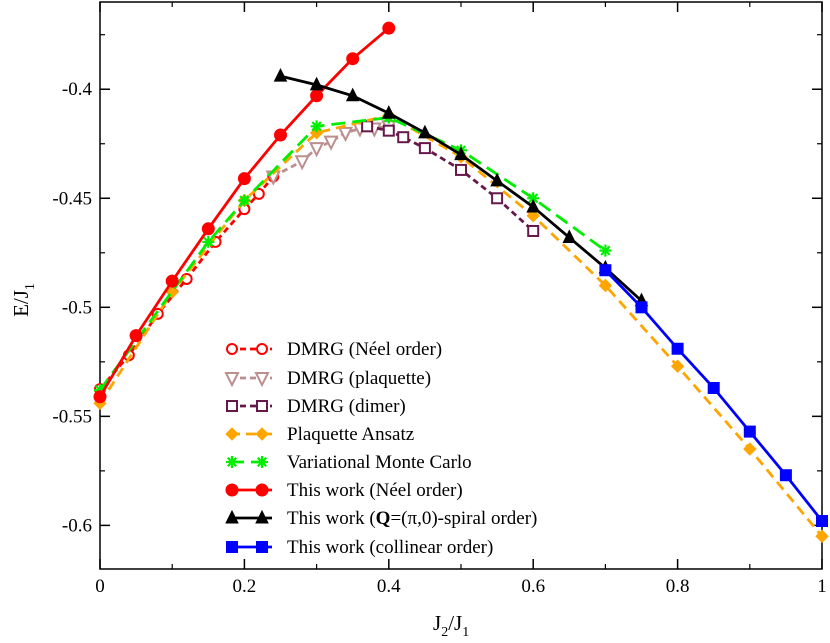  What do you see at coordinates (379, 462) in the screenshot?
I see `legend-label-vmc: Variational Monte Carlo` at bounding box center [379, 462].